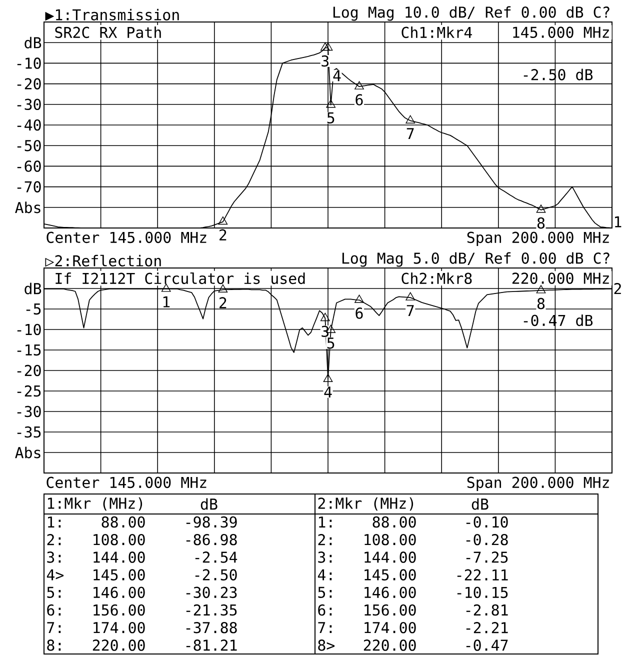 The width and height of the screenshot is (640, 659). Describe the element at coordinates (366, 504) in the screenshot. I see `text: 2:Mkr (MHz)` at that location.